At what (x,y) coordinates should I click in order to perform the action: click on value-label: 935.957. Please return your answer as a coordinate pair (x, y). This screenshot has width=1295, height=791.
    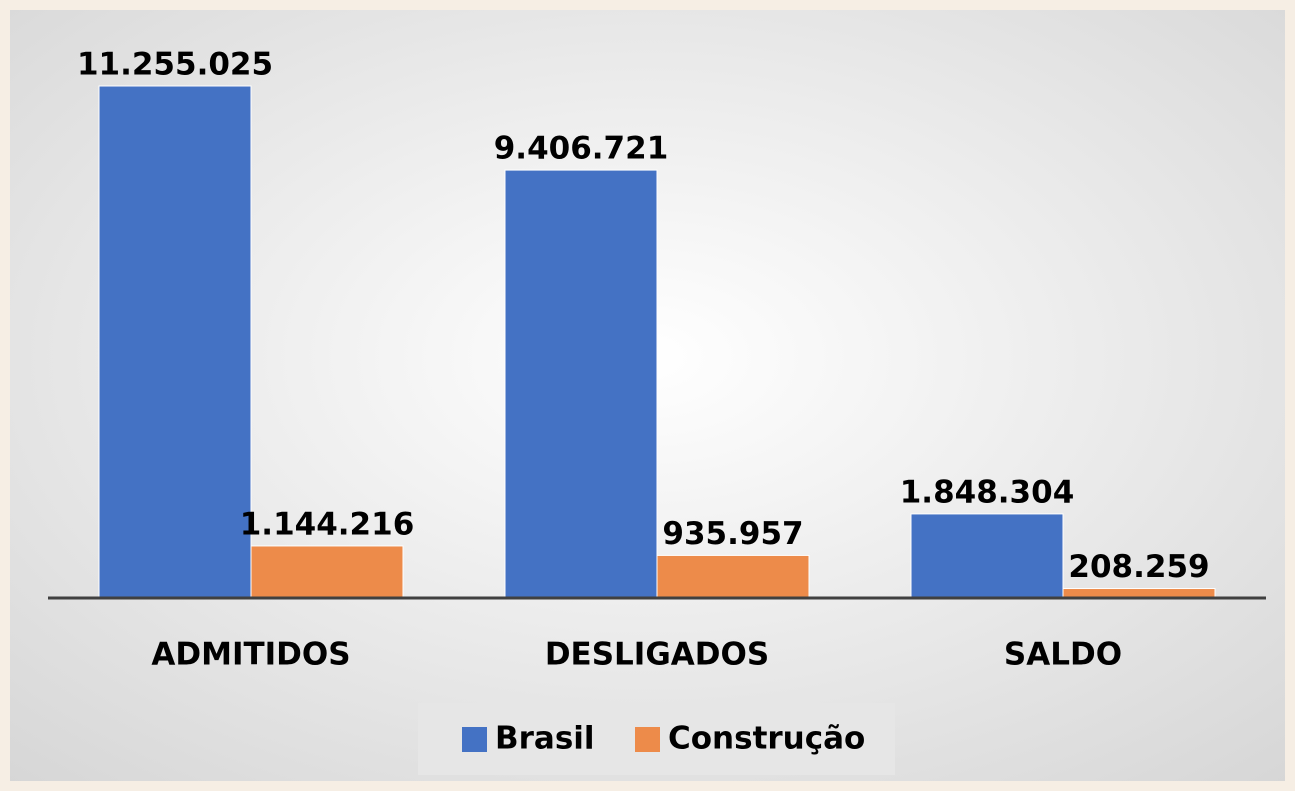
    Looking at the image, I should click on (732, 534).